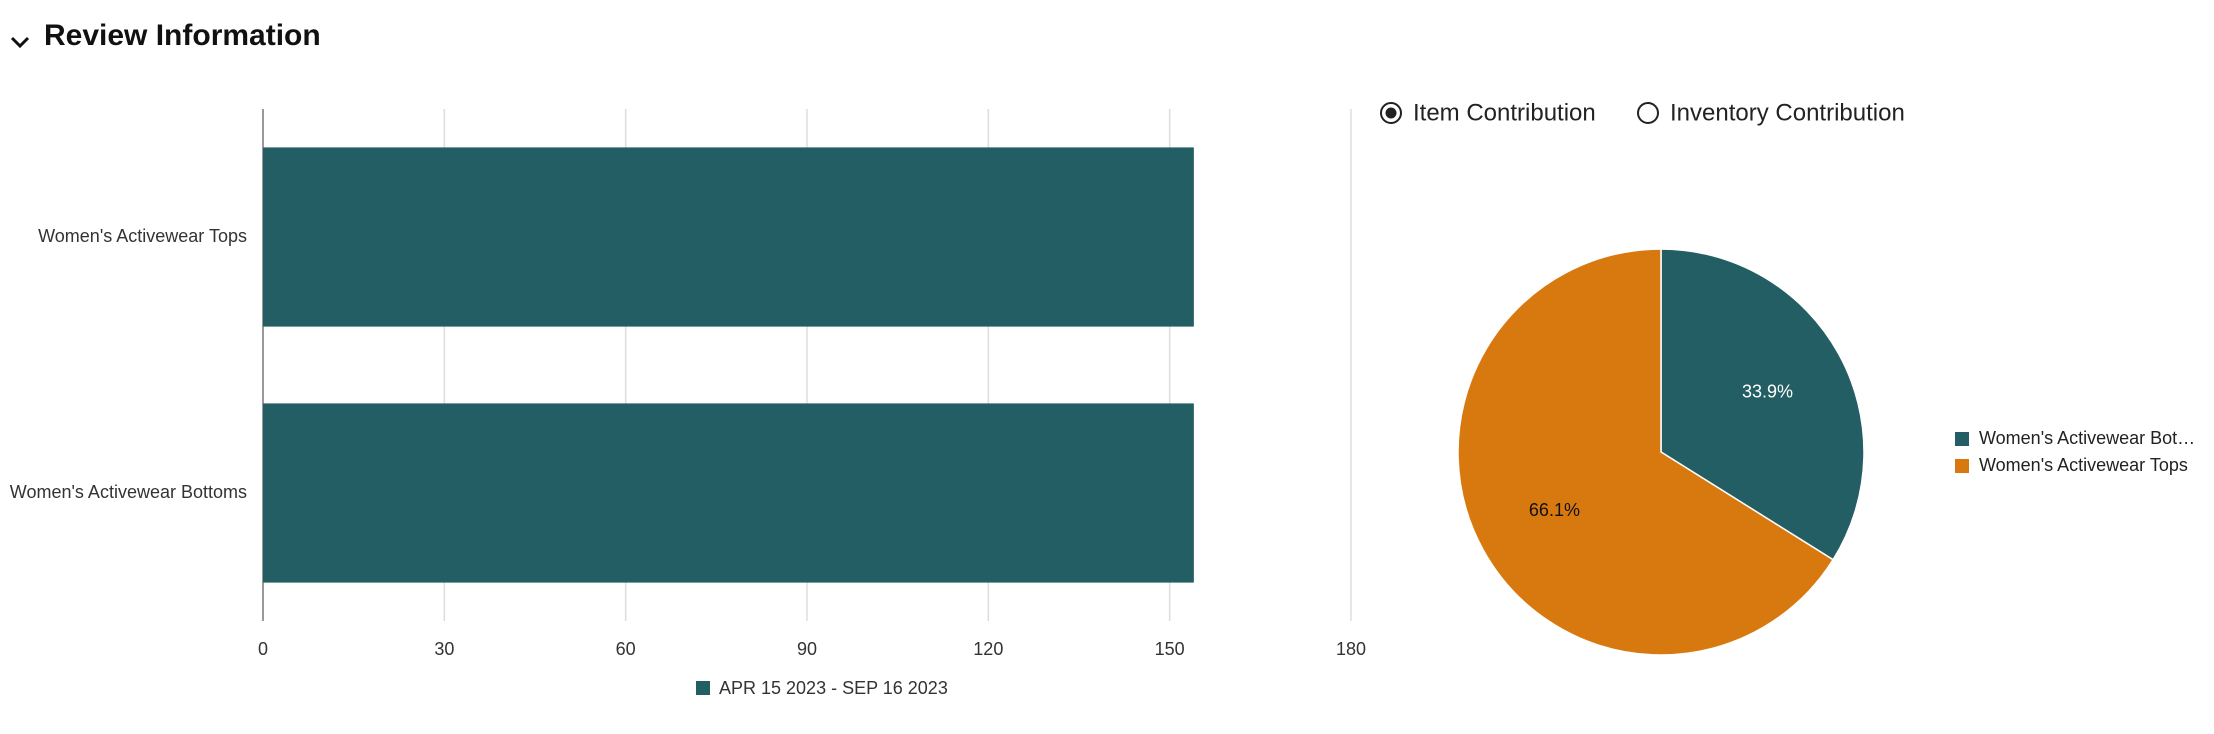 Image resolution: width=2214 pixels, height=734 pixels. I want to click on radio-label: Item Contribution, so click(1504, 112).